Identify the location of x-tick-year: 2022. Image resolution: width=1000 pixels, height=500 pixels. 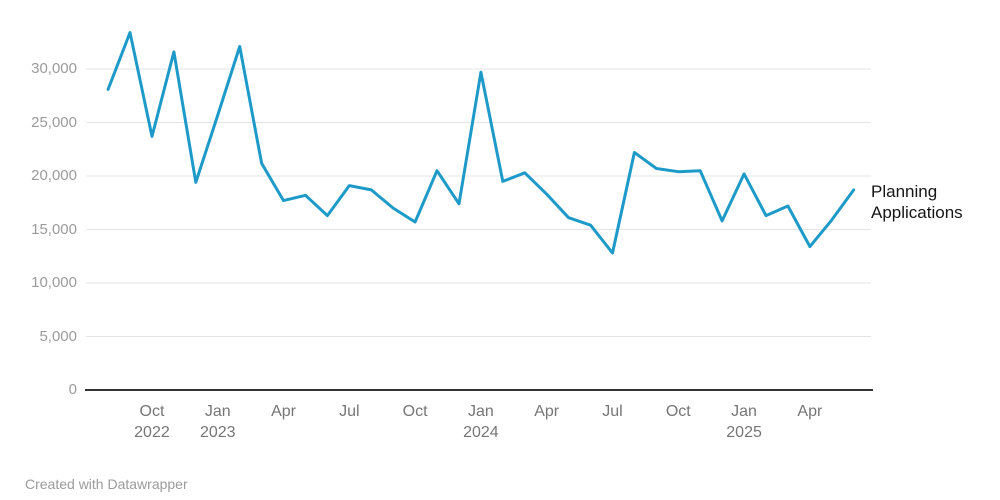
(152, 432).